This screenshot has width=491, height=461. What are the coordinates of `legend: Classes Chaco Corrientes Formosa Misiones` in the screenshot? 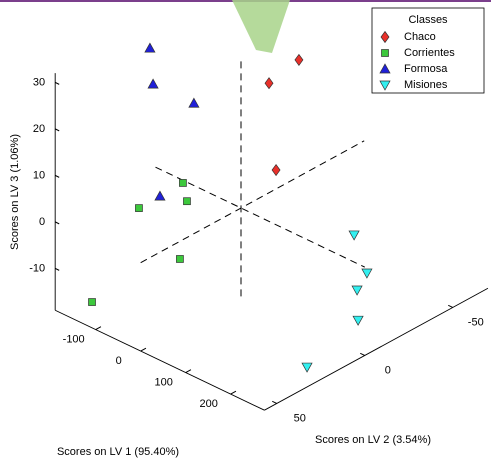 It's located at (428, 50).